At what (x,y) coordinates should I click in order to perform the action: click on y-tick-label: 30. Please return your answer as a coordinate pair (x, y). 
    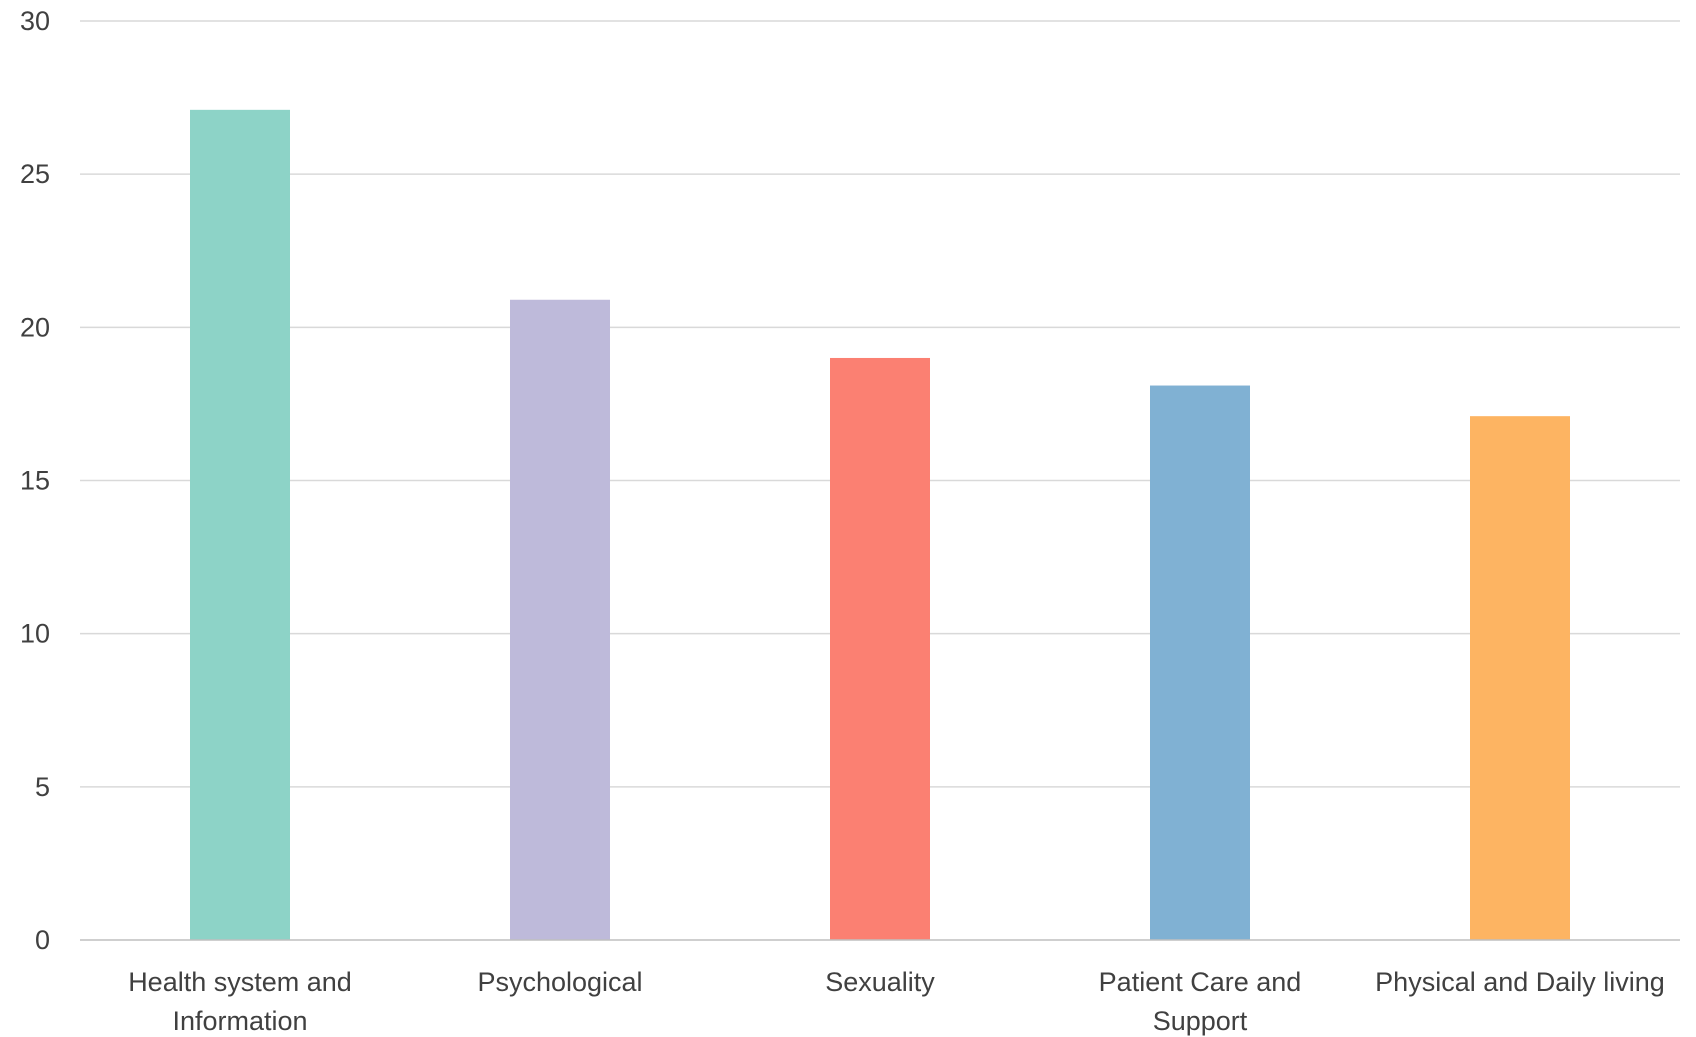
    Looking at the image, I should click on (35, 21).